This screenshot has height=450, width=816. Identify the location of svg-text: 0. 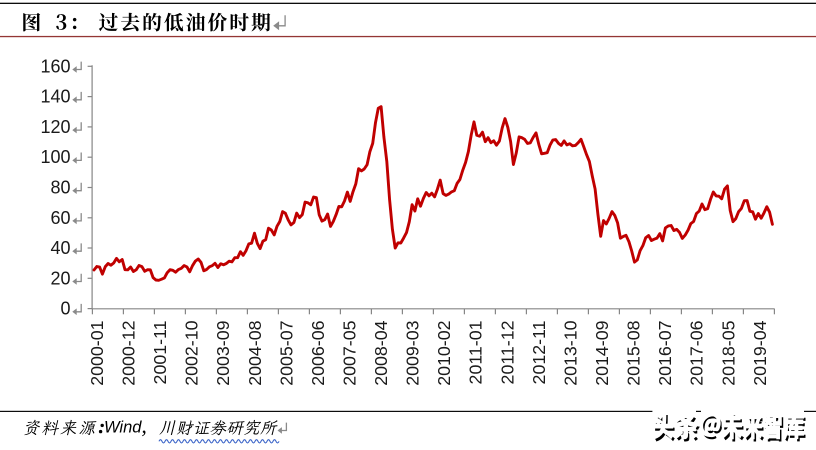
(65, 309).